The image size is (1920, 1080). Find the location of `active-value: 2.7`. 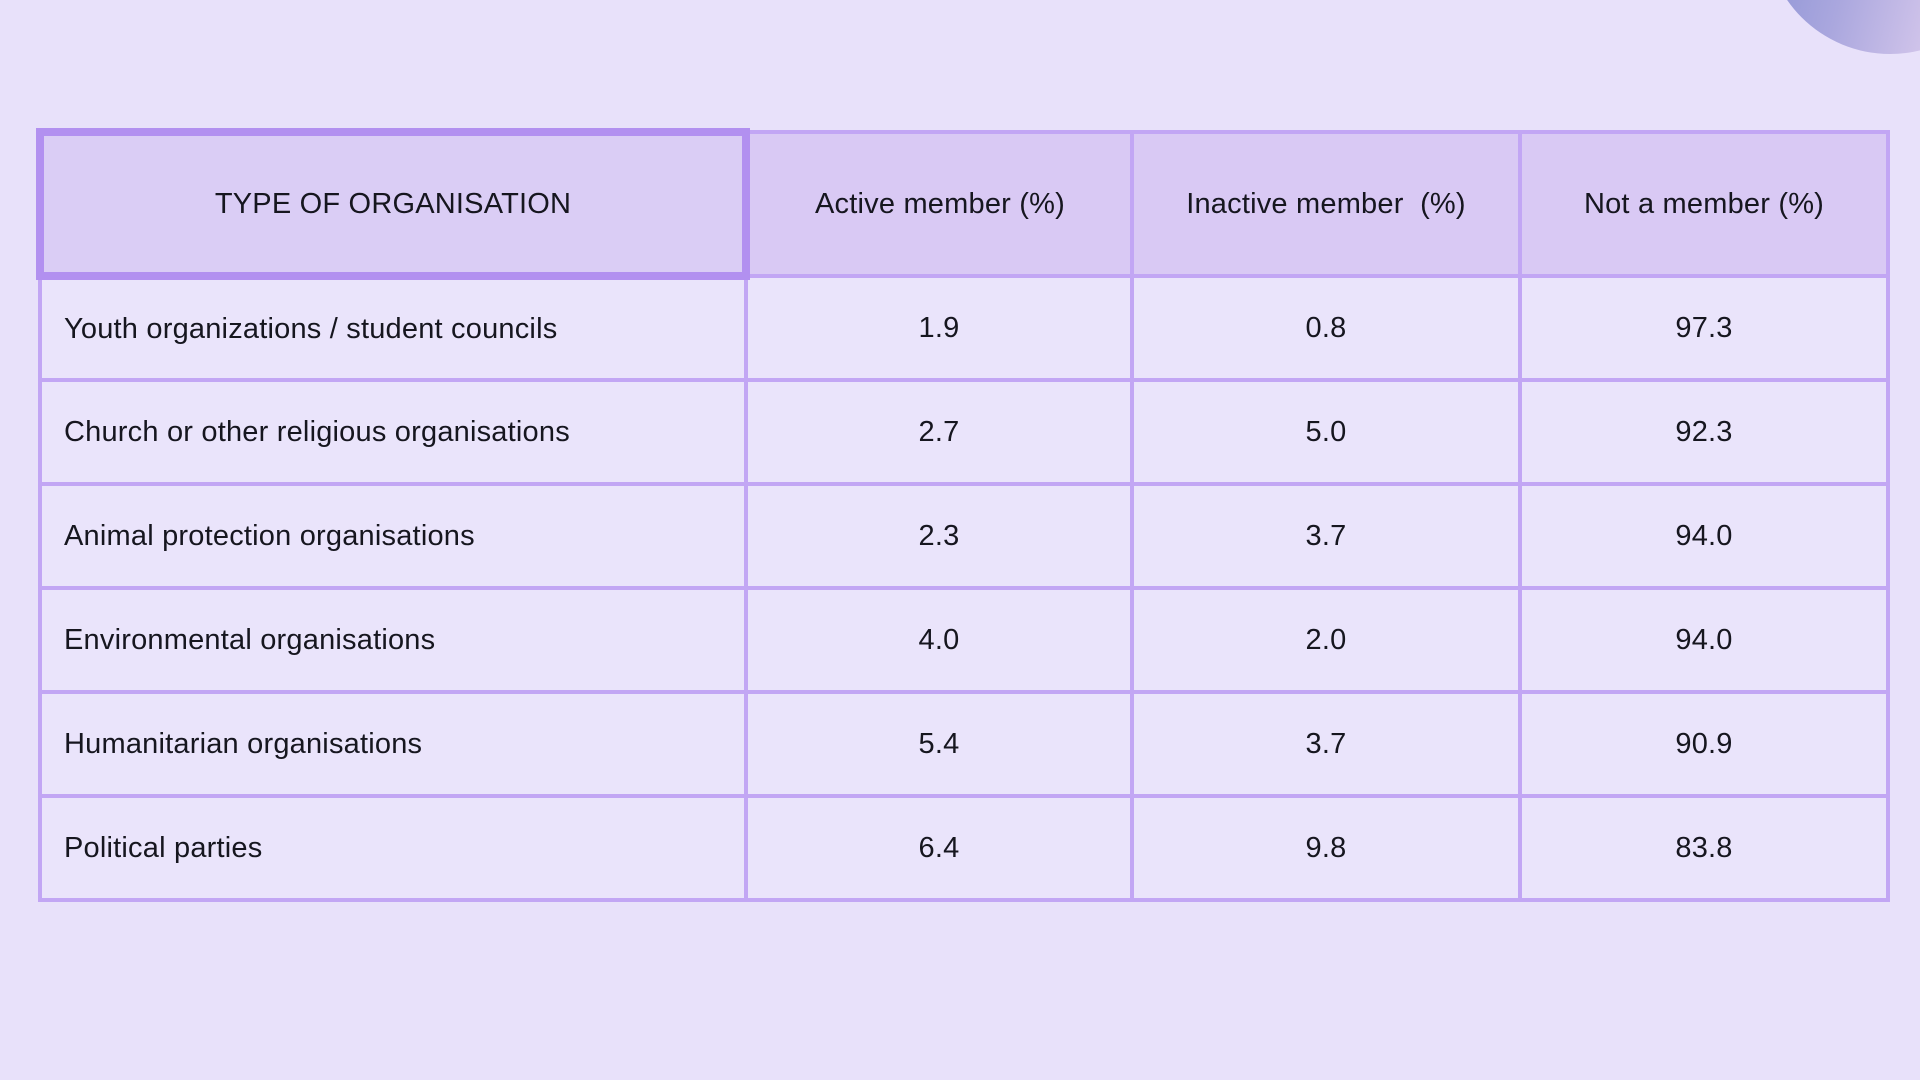

active-value: 2.7 is located at coordinates (939, 432).